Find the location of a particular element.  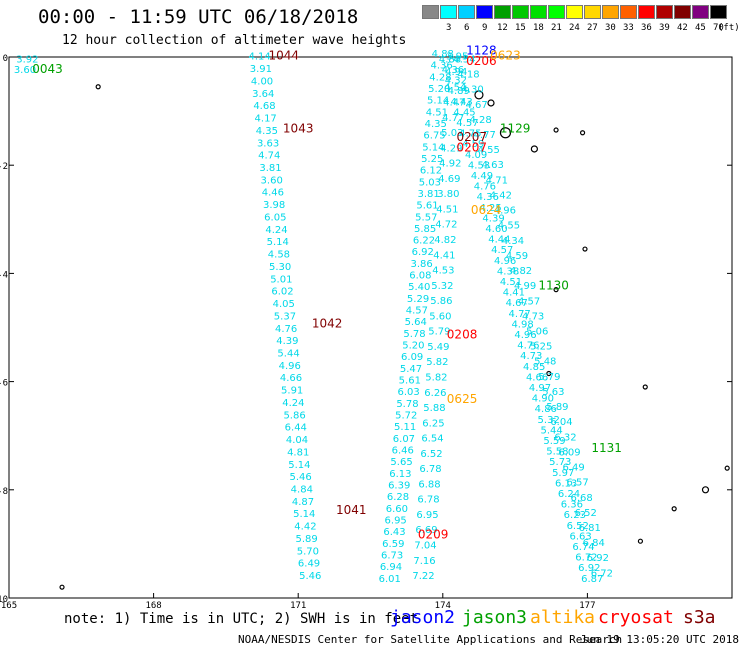

wave-height-value: 6.23 is located at coordinates (575, 515).